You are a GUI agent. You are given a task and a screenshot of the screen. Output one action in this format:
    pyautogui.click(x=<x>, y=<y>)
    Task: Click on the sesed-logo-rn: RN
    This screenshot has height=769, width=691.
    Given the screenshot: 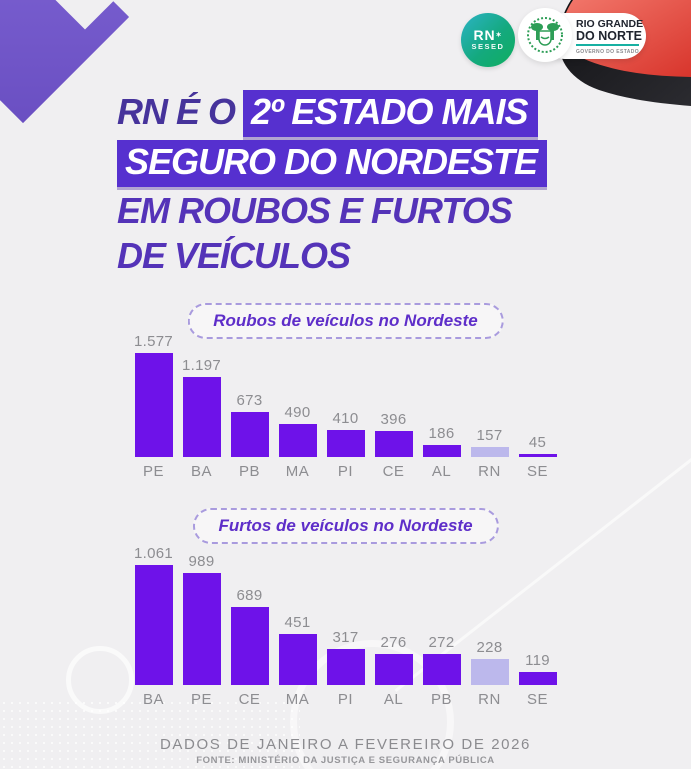 What is the action you would take?
    pyautogui.click(x=484, y=35)
    